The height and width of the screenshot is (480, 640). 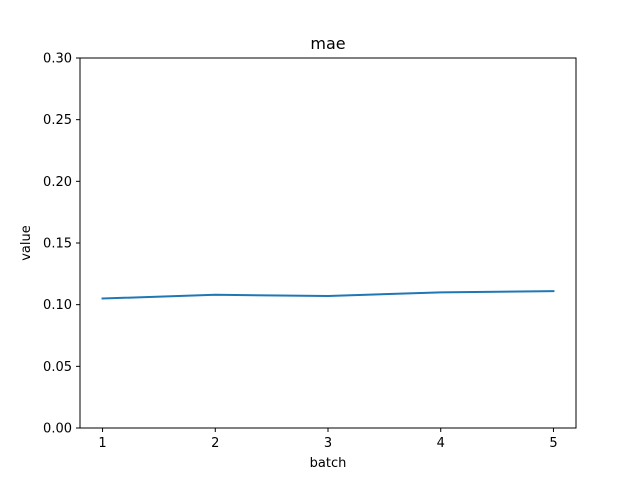 What do you see at coordinates (328, 443) in the screenshot?
I see `x-tick-label: 3` at bounding box center [328, 443].